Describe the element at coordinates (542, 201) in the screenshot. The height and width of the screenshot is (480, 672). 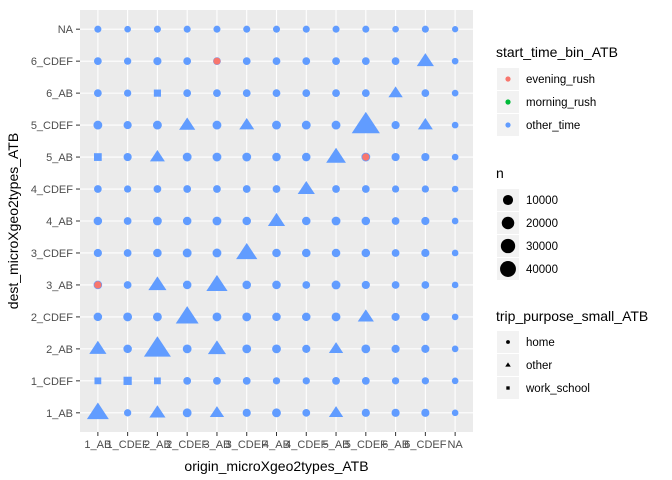
I see `legend-label: 10000` at that location.